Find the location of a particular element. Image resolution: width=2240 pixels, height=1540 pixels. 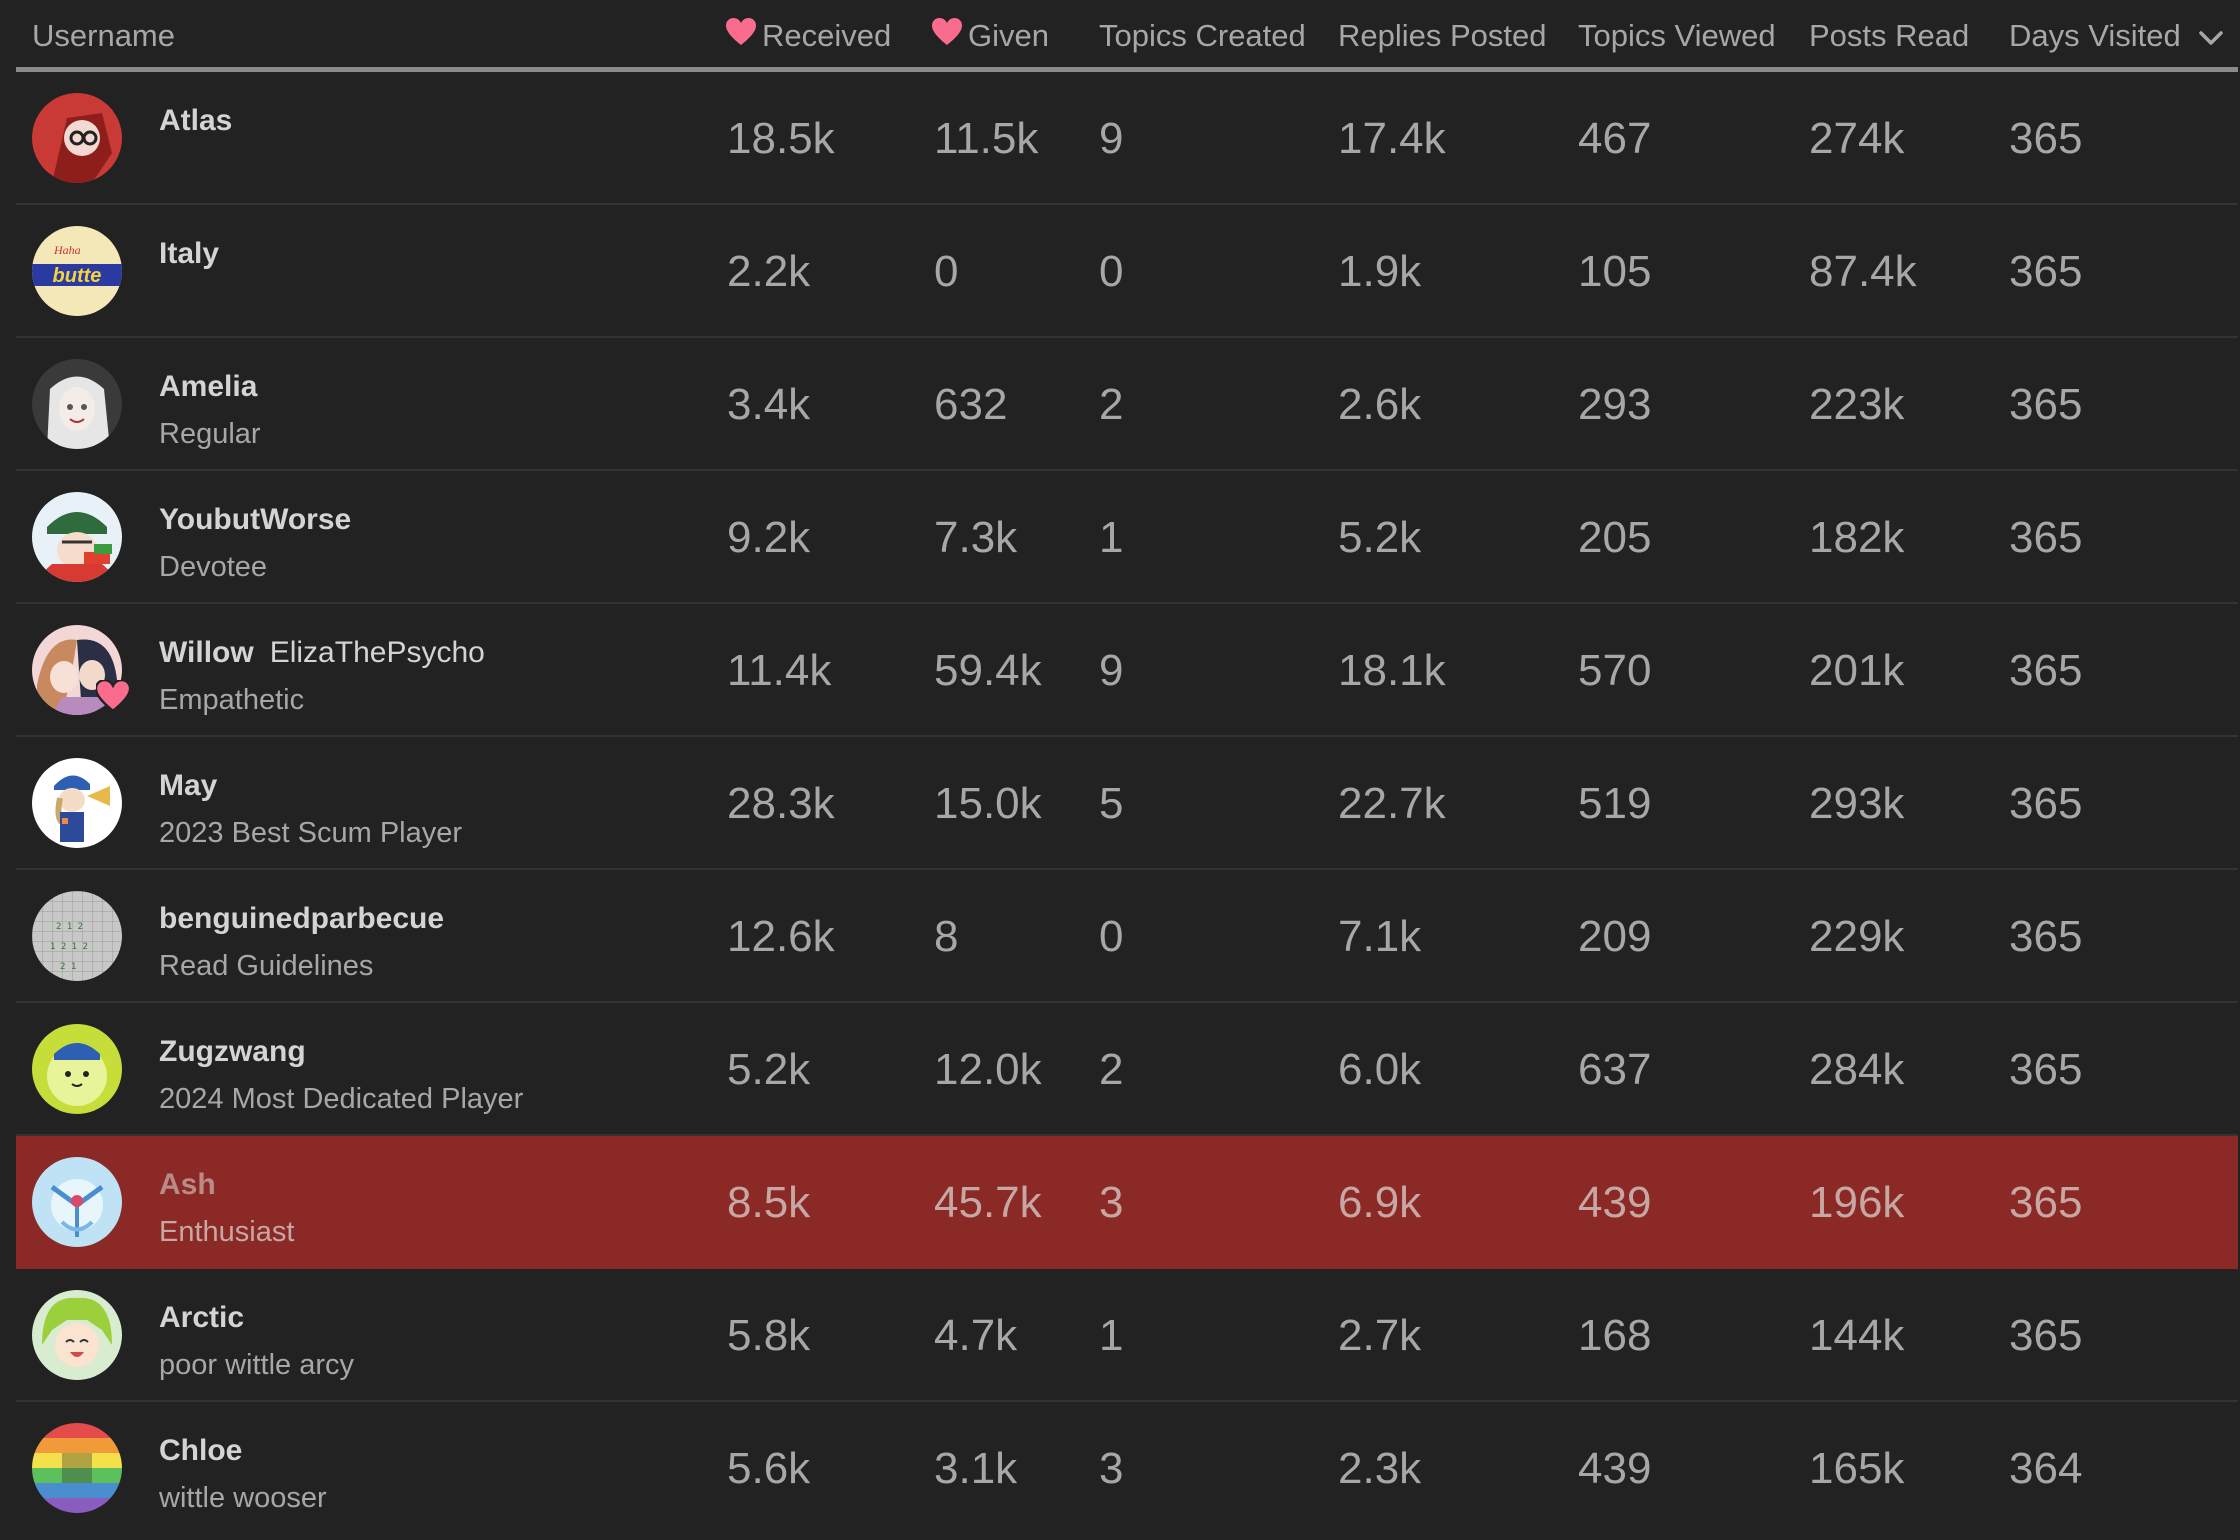

username: Amelia is located at coordinates (208, 387).